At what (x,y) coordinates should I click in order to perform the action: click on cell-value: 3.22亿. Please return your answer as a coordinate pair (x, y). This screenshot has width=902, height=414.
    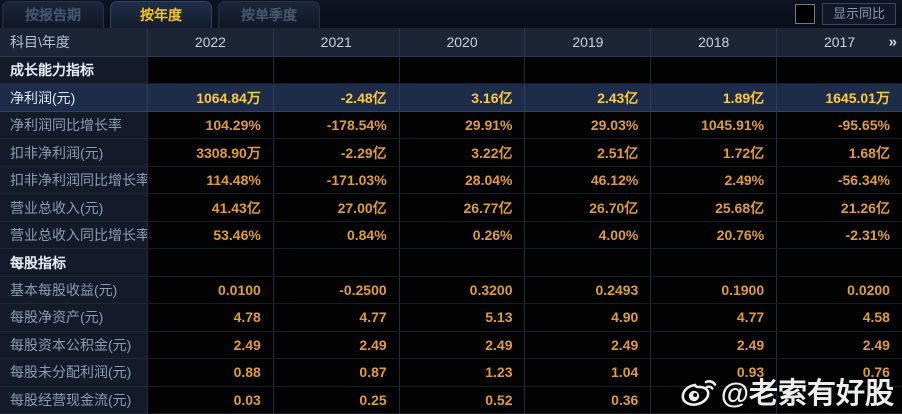
    Looking at the image, I should click on (461, 153).